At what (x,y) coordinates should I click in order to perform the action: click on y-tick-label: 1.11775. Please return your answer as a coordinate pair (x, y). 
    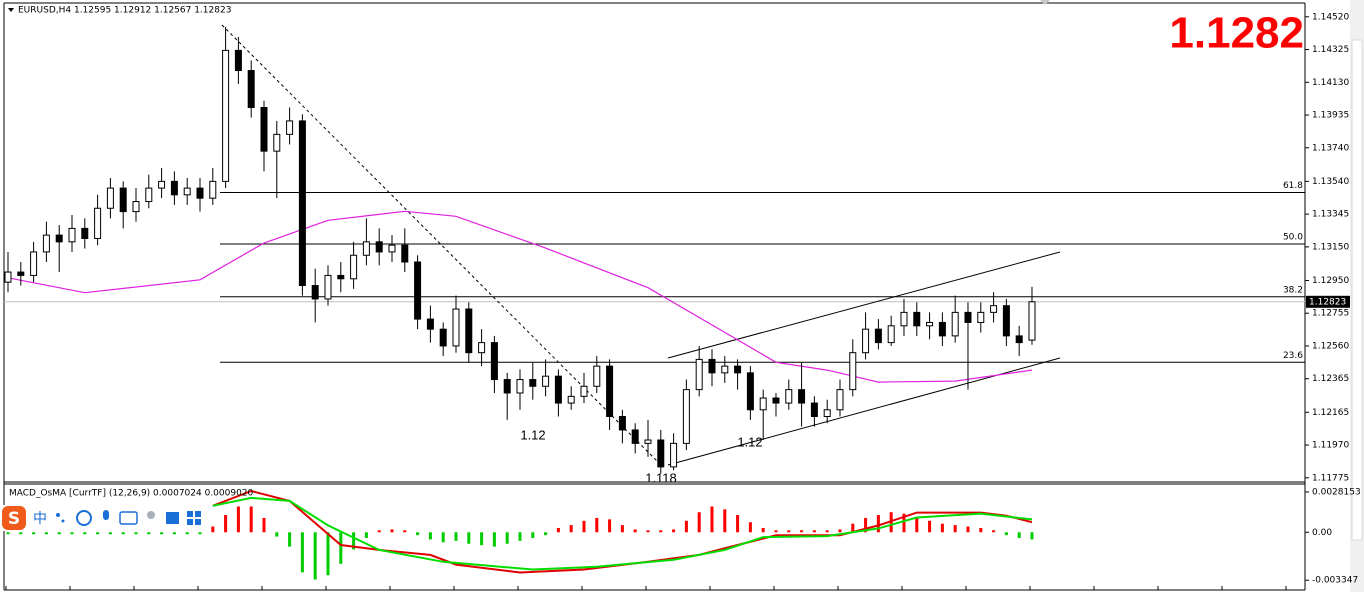
    Looking at the image, I should click on (1330, 478).